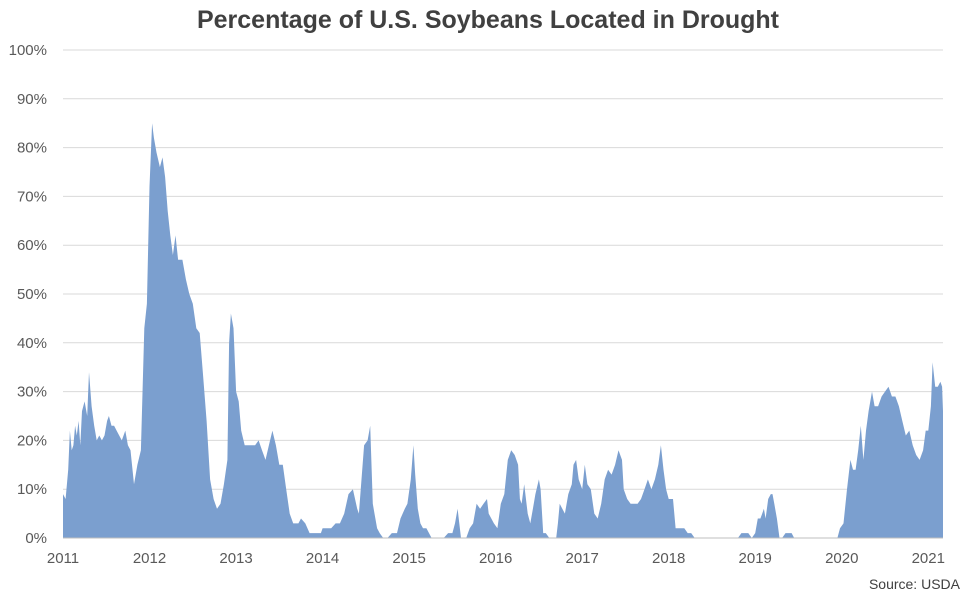 The image size is (976, 600). I want to click on x-tick-label: 2011, so click(63, 558).